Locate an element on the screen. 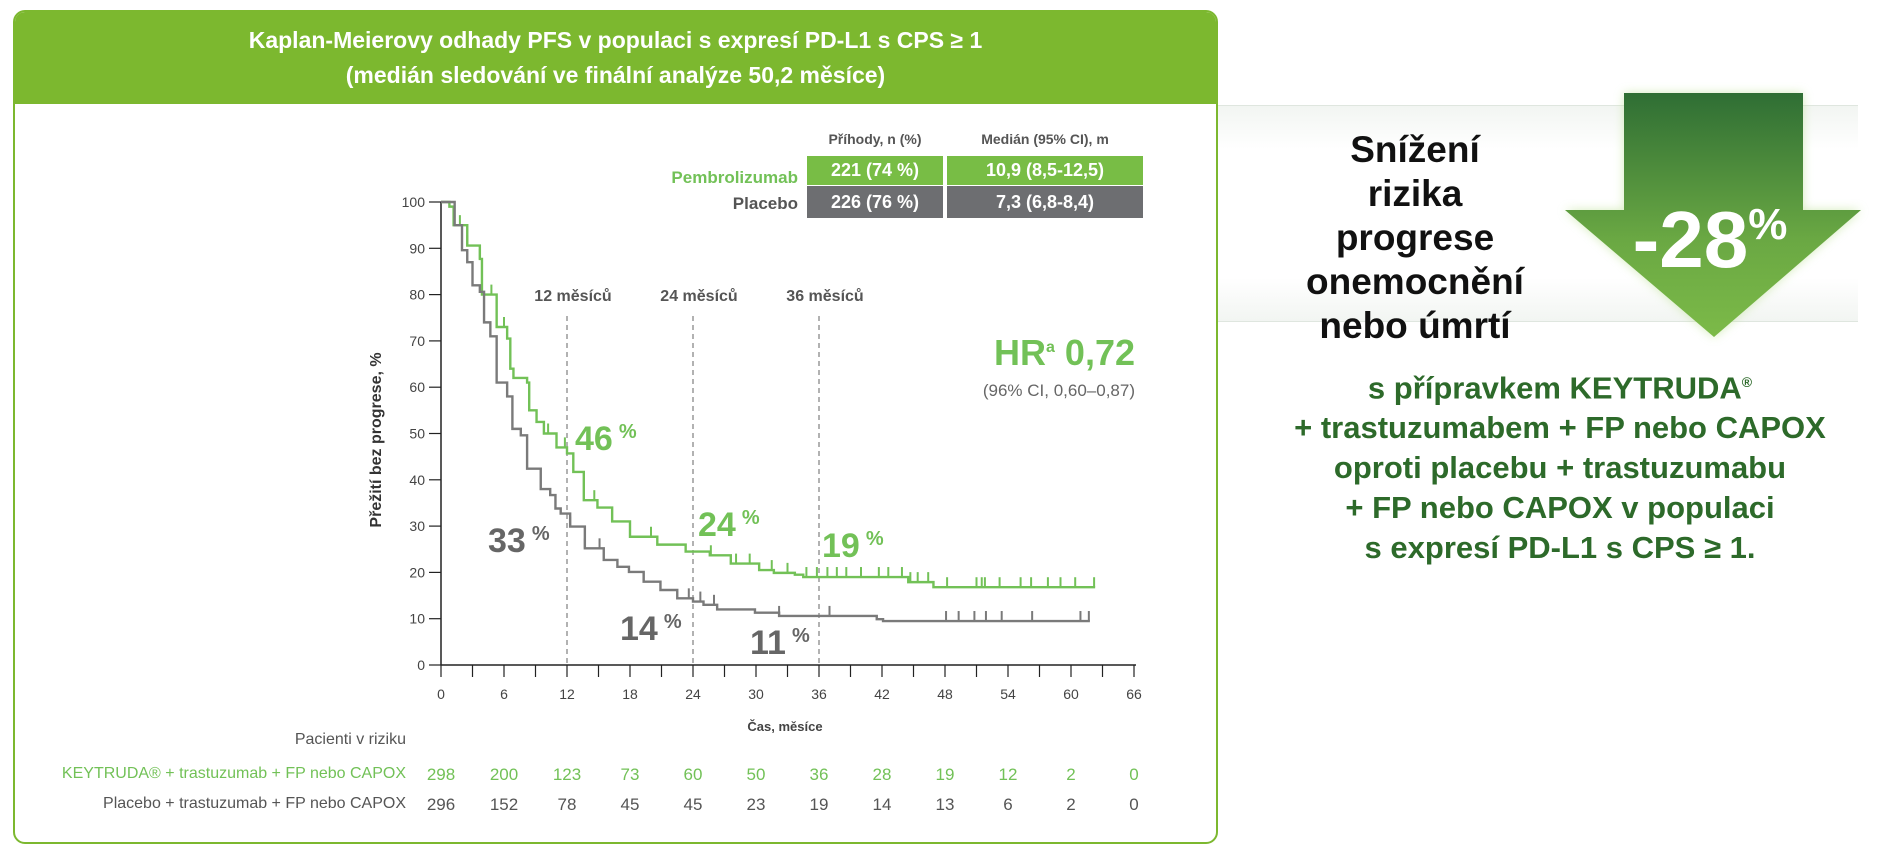  hr-footnote: a is located at coordinates (1050, 347).